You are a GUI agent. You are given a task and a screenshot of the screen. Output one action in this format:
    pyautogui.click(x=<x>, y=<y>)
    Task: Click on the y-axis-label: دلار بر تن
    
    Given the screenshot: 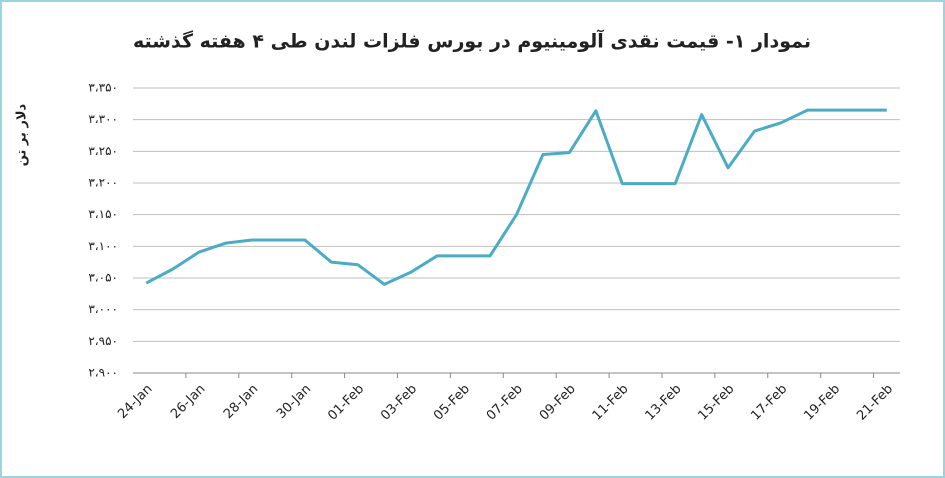 What is the action you would take?
    pyautogui.click(x=22, y=134)
    